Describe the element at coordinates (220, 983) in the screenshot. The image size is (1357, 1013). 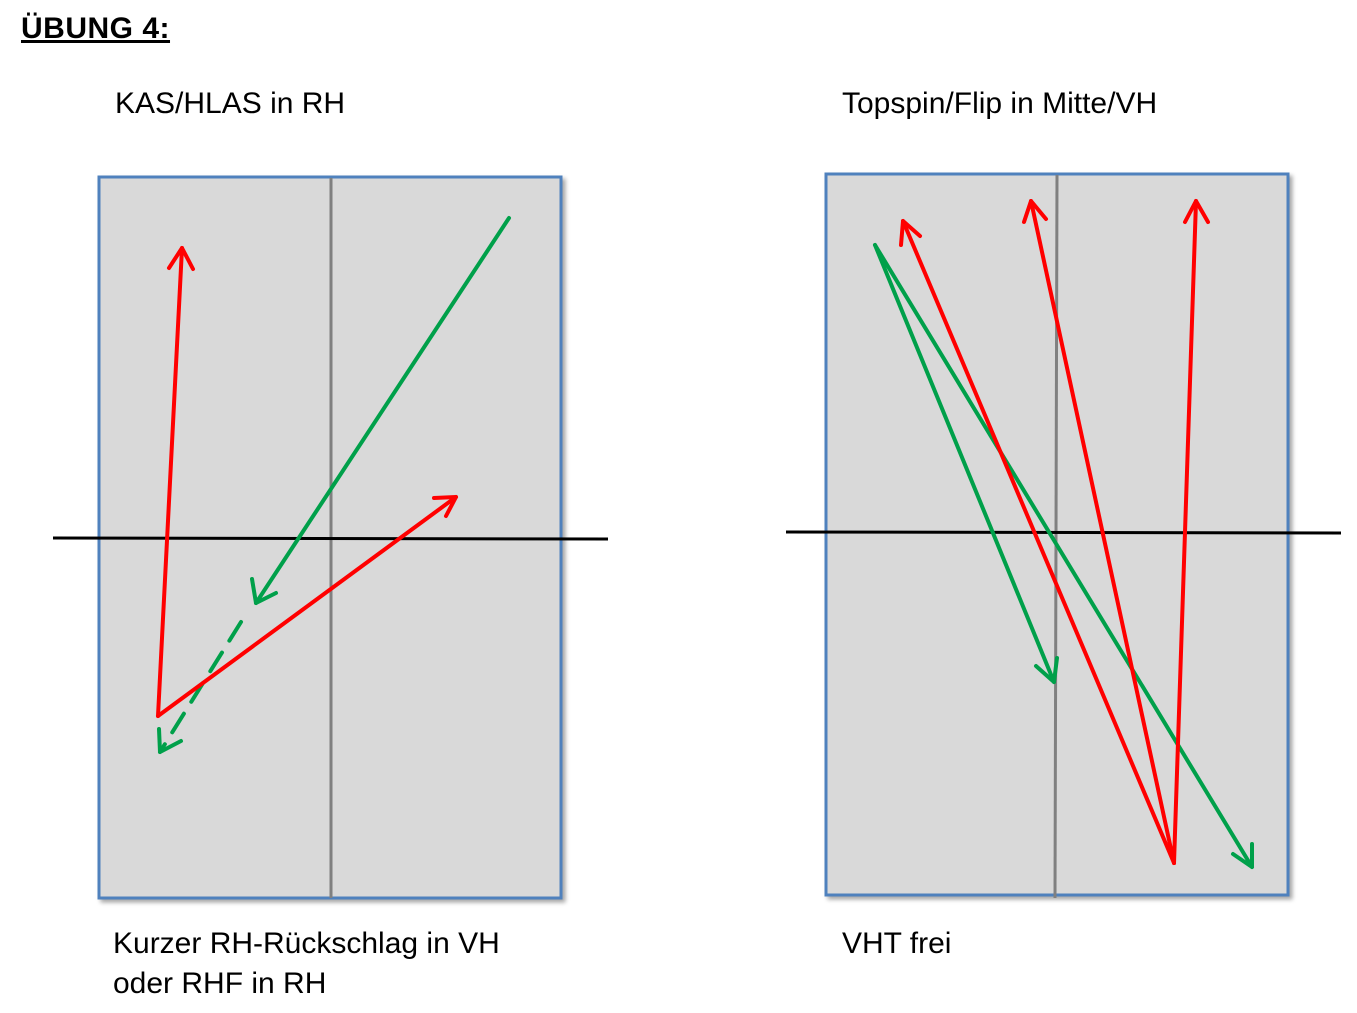
I see `left-bottom-label-line2: oder RHF in RH` at that location.